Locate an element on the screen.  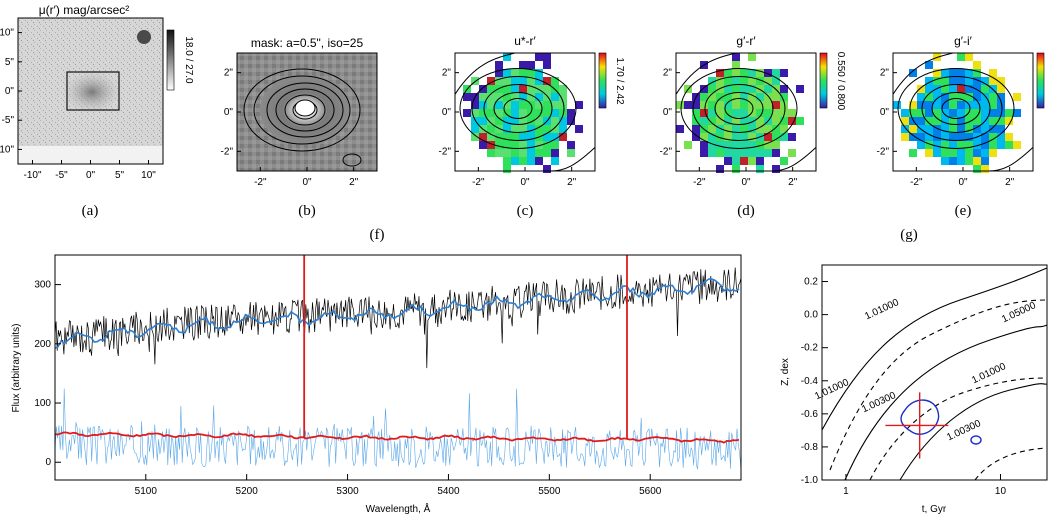
panel-b-contours is located at coordinates (302, 117).